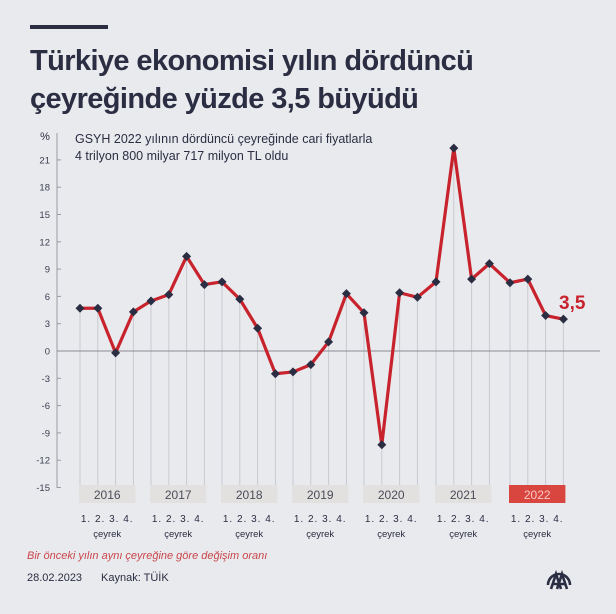  I want to click on y-tick-label: 18, so click(44, 188).